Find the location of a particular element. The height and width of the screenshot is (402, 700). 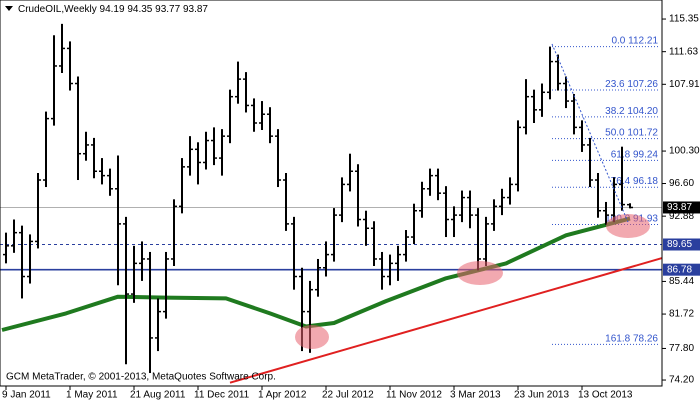

x-tick-label: 11 Nov 2012 is located at coordinates (414, 395).